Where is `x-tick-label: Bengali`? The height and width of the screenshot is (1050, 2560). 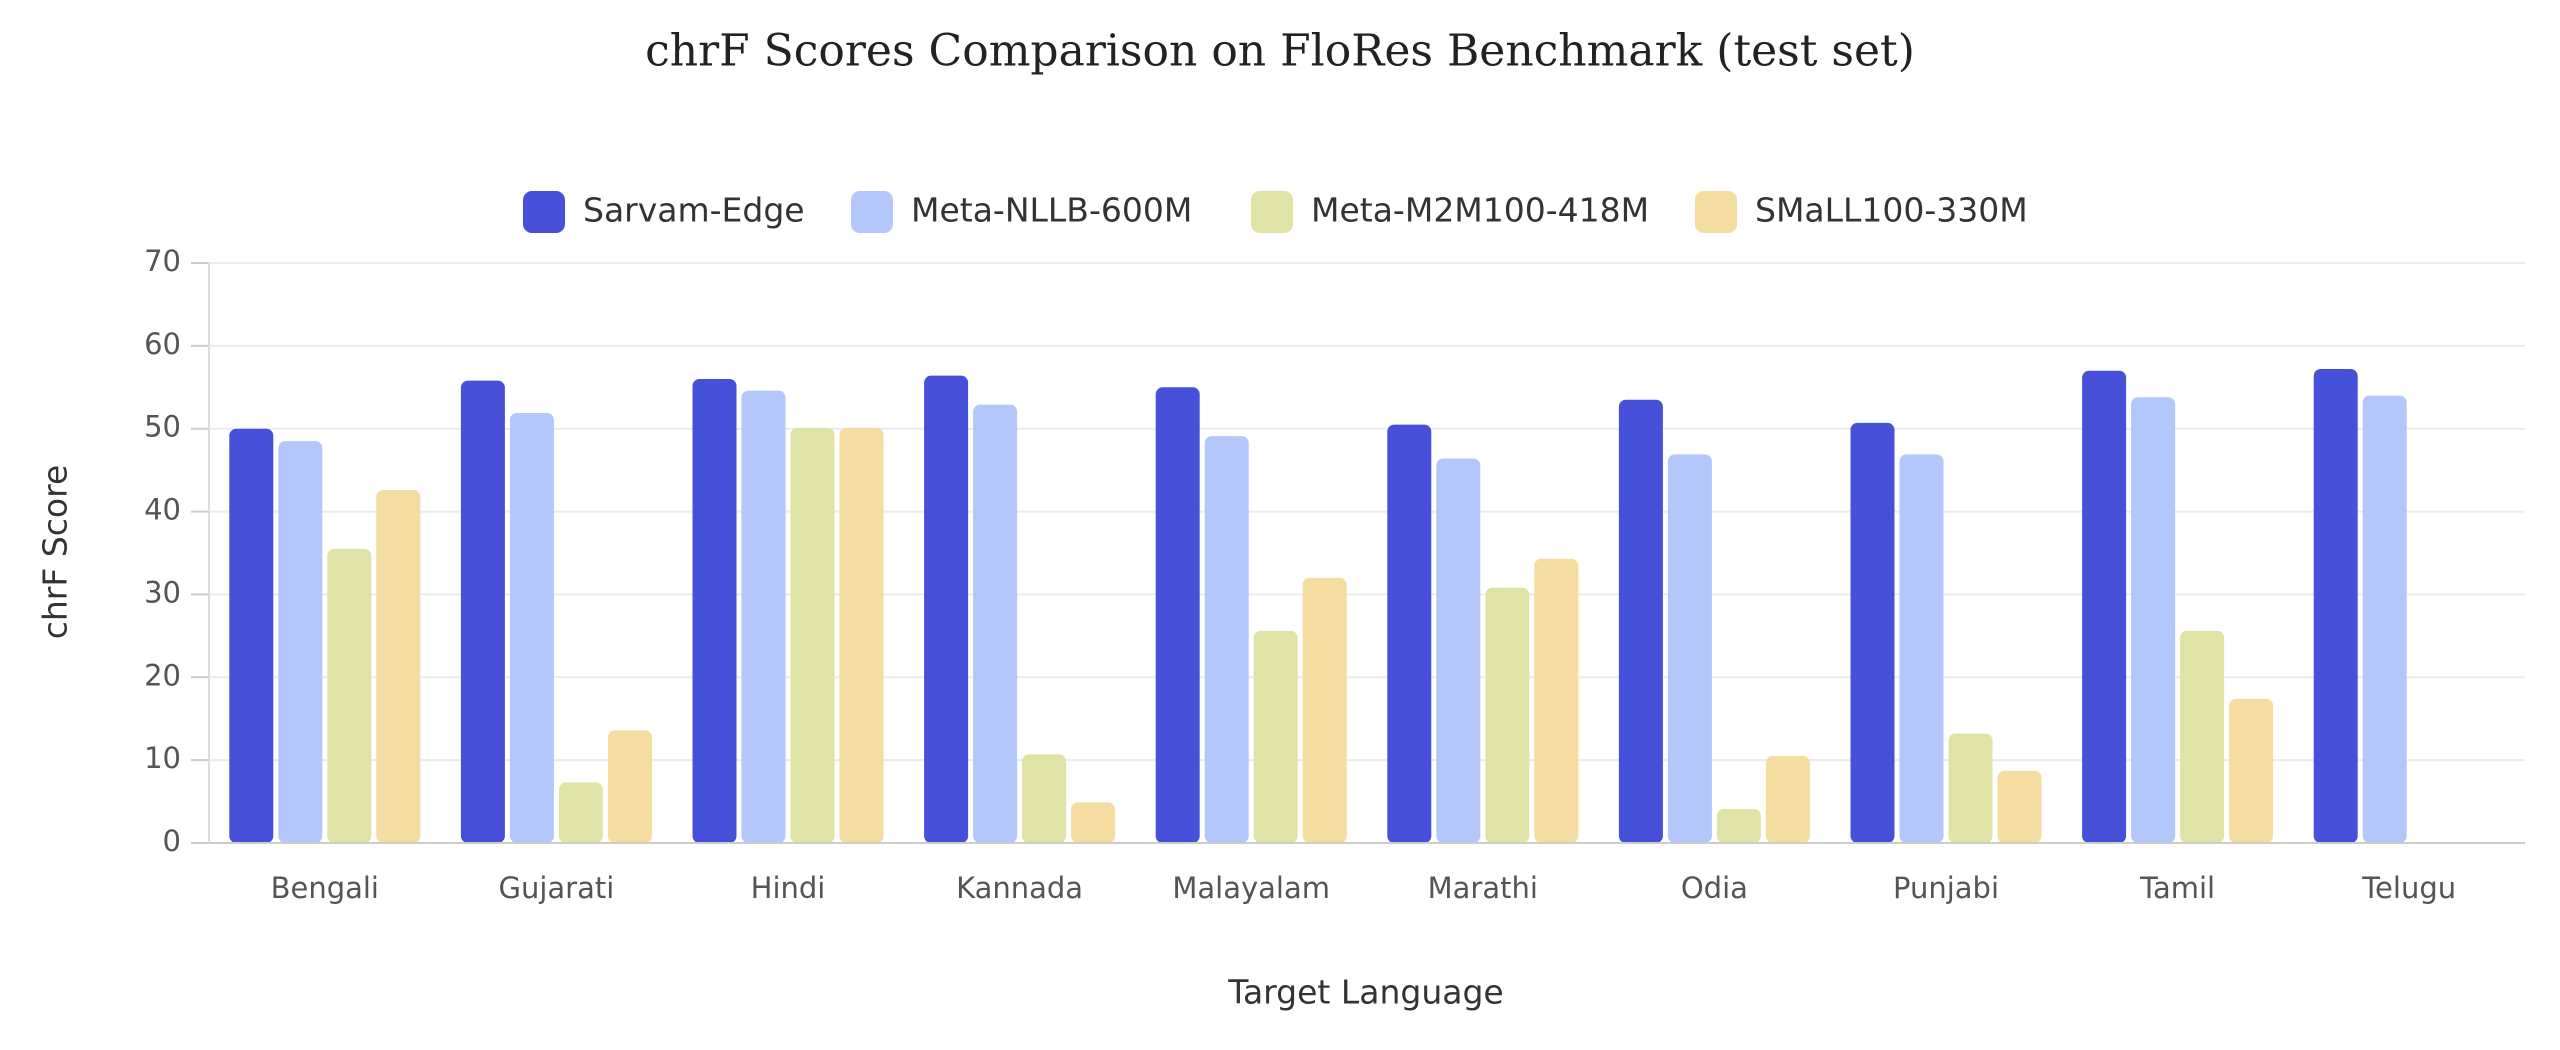 x-tick-label: Bengali is located at coordinates (325, 888).